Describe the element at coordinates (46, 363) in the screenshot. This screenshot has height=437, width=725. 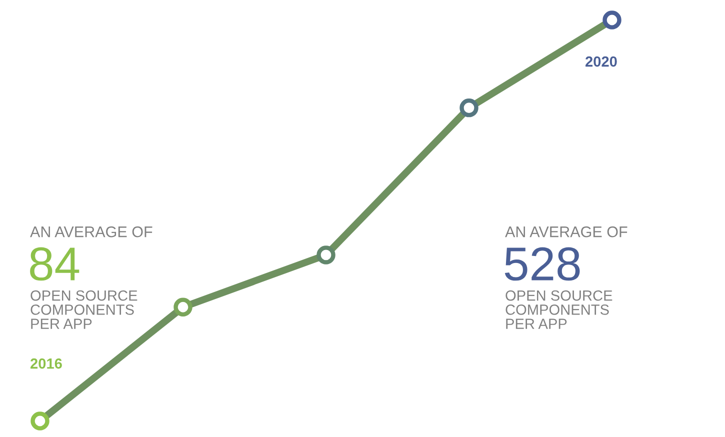
I see `annotation: 2016` at that location.